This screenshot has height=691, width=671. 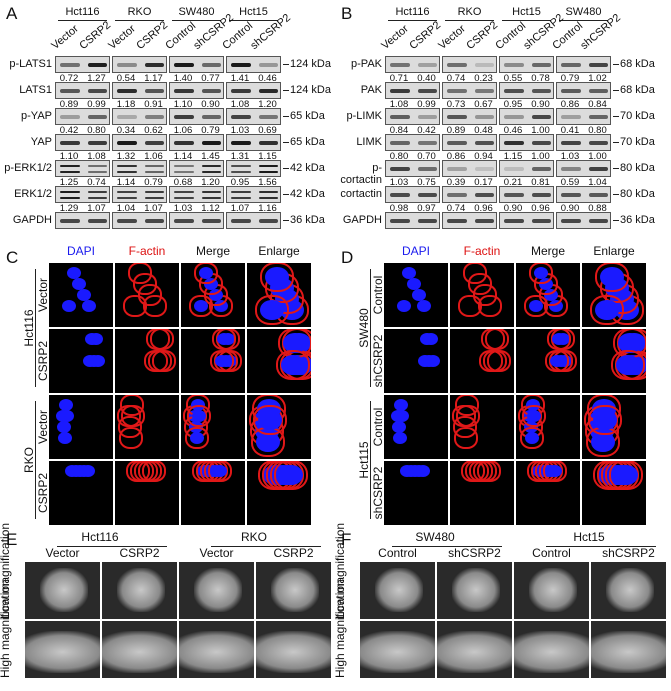 I want to click on quantification-value: 0.62, so click(x=153, y=130).